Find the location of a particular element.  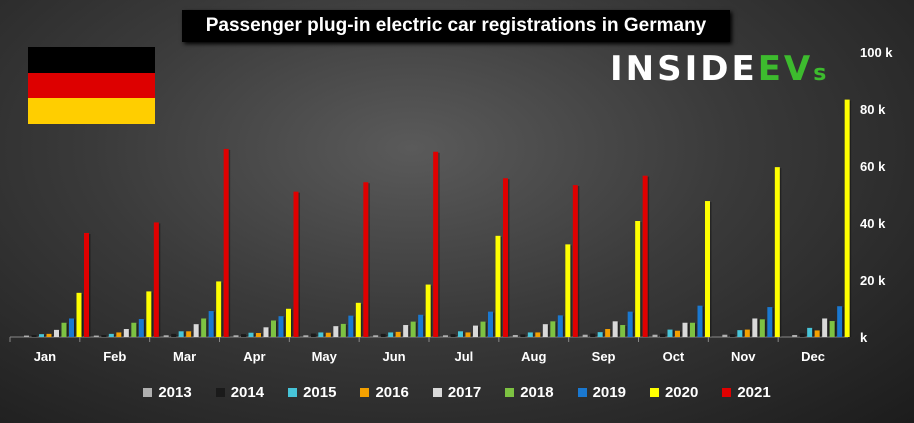

flag-stripe-gold is located at coordinates (91, 111).